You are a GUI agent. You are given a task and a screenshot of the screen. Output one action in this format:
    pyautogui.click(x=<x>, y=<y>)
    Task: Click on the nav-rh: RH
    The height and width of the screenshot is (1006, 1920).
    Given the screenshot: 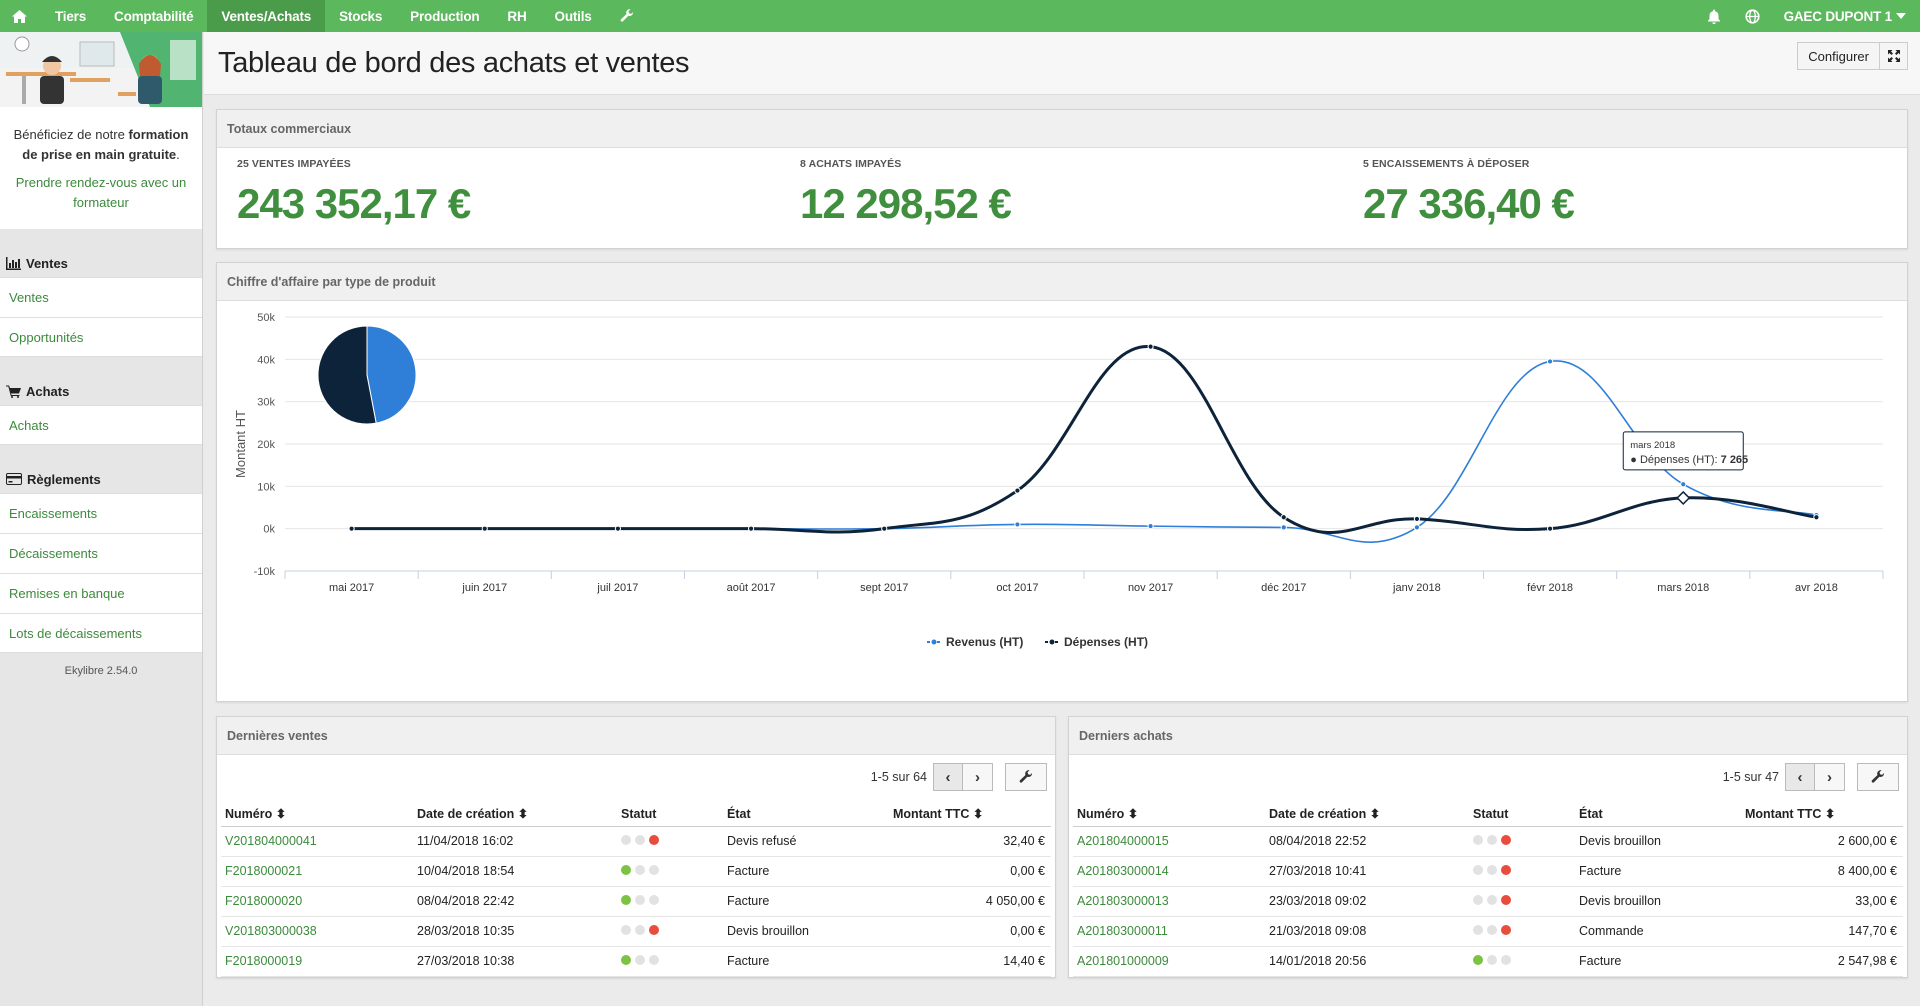 What is the action you would take?
    pyautogui.click(x=517, y=16)
    